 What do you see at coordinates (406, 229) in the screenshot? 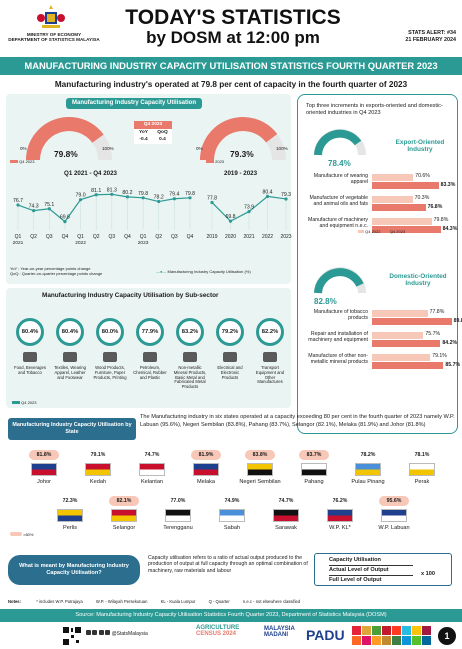
I see `bar-q4-2023` at bounding box center [406, 229].